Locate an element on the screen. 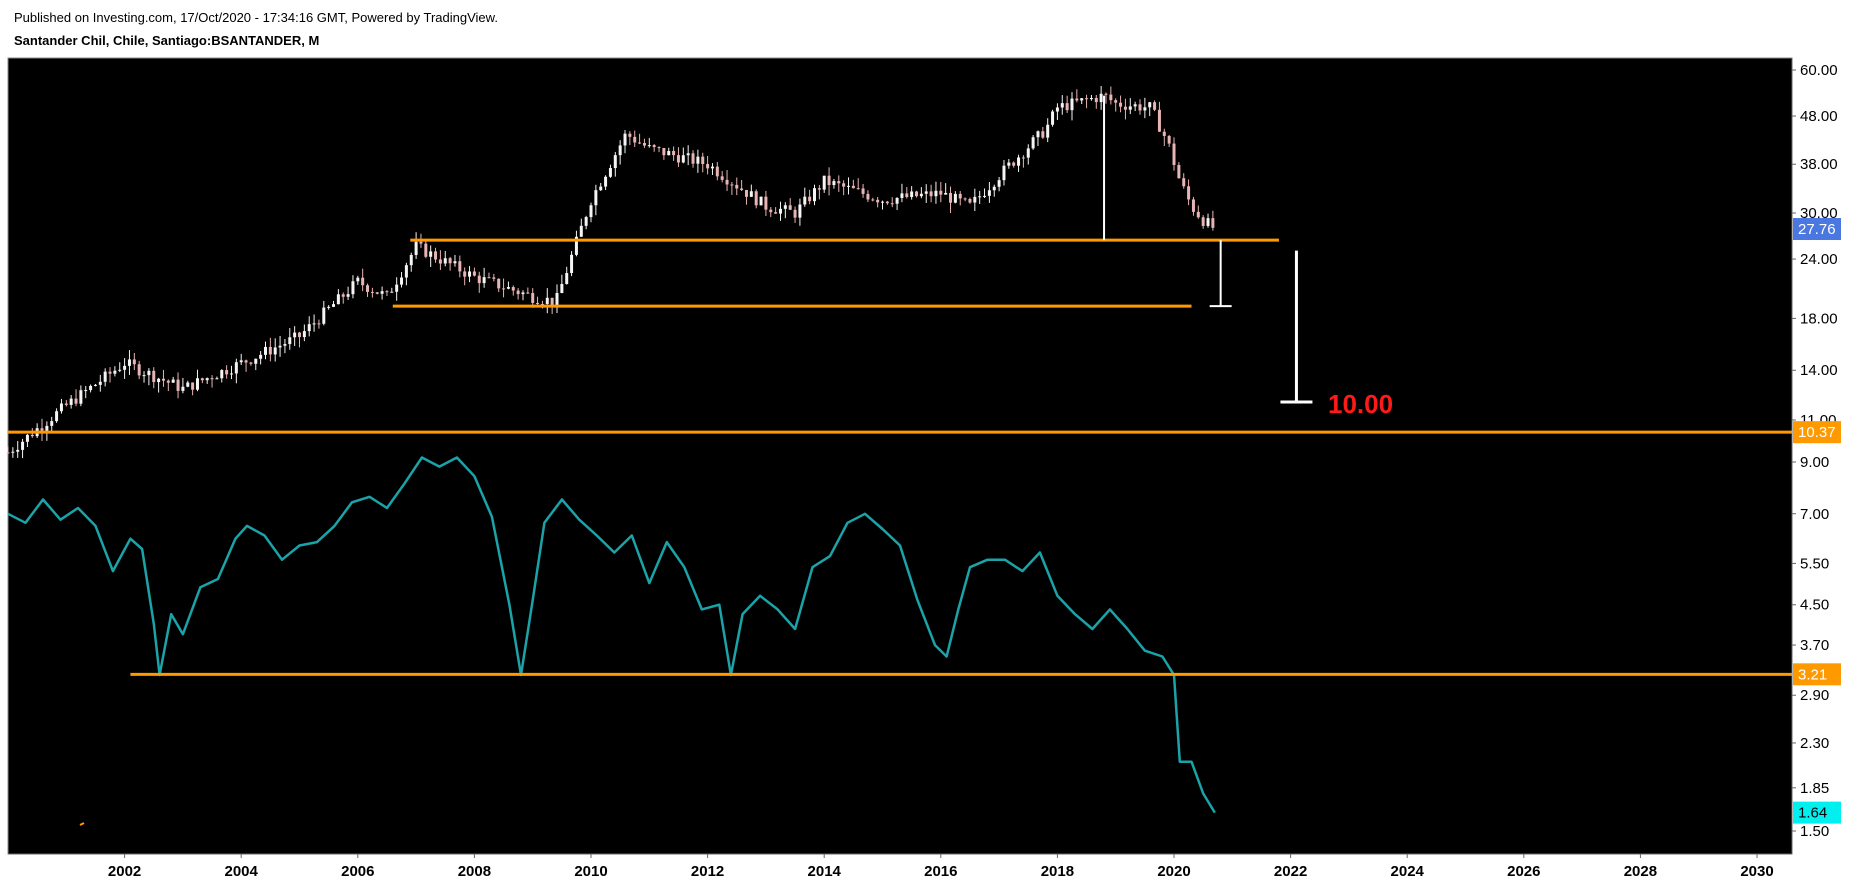  last-price-badge: 27.76 is located at coordinates (1817, 229).